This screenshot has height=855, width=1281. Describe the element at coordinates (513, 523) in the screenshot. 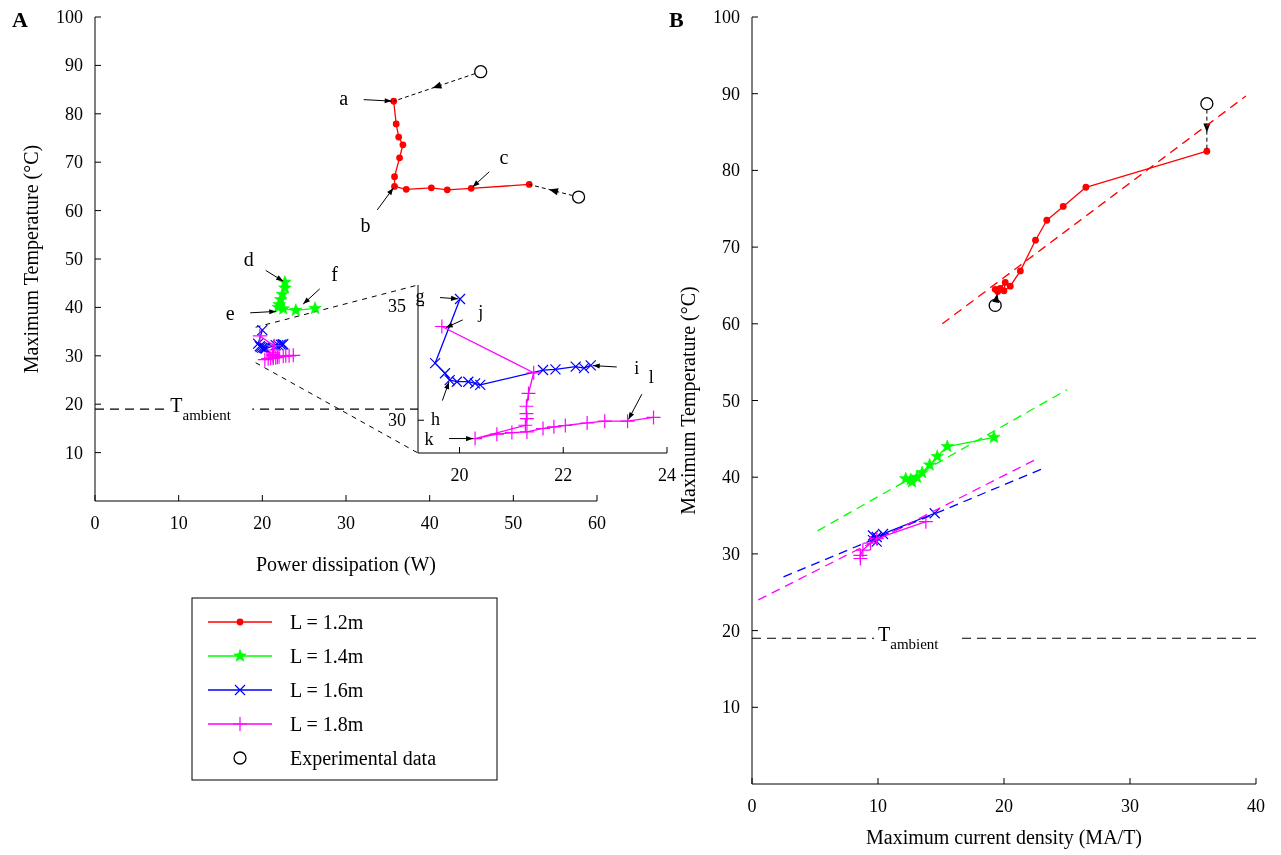

I see `x-tick-label: 50` at that location.